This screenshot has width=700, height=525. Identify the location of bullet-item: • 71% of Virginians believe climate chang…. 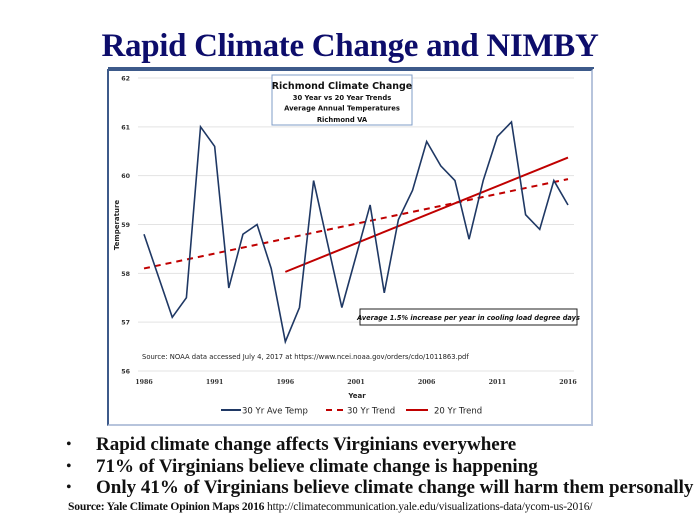
(383, 467).